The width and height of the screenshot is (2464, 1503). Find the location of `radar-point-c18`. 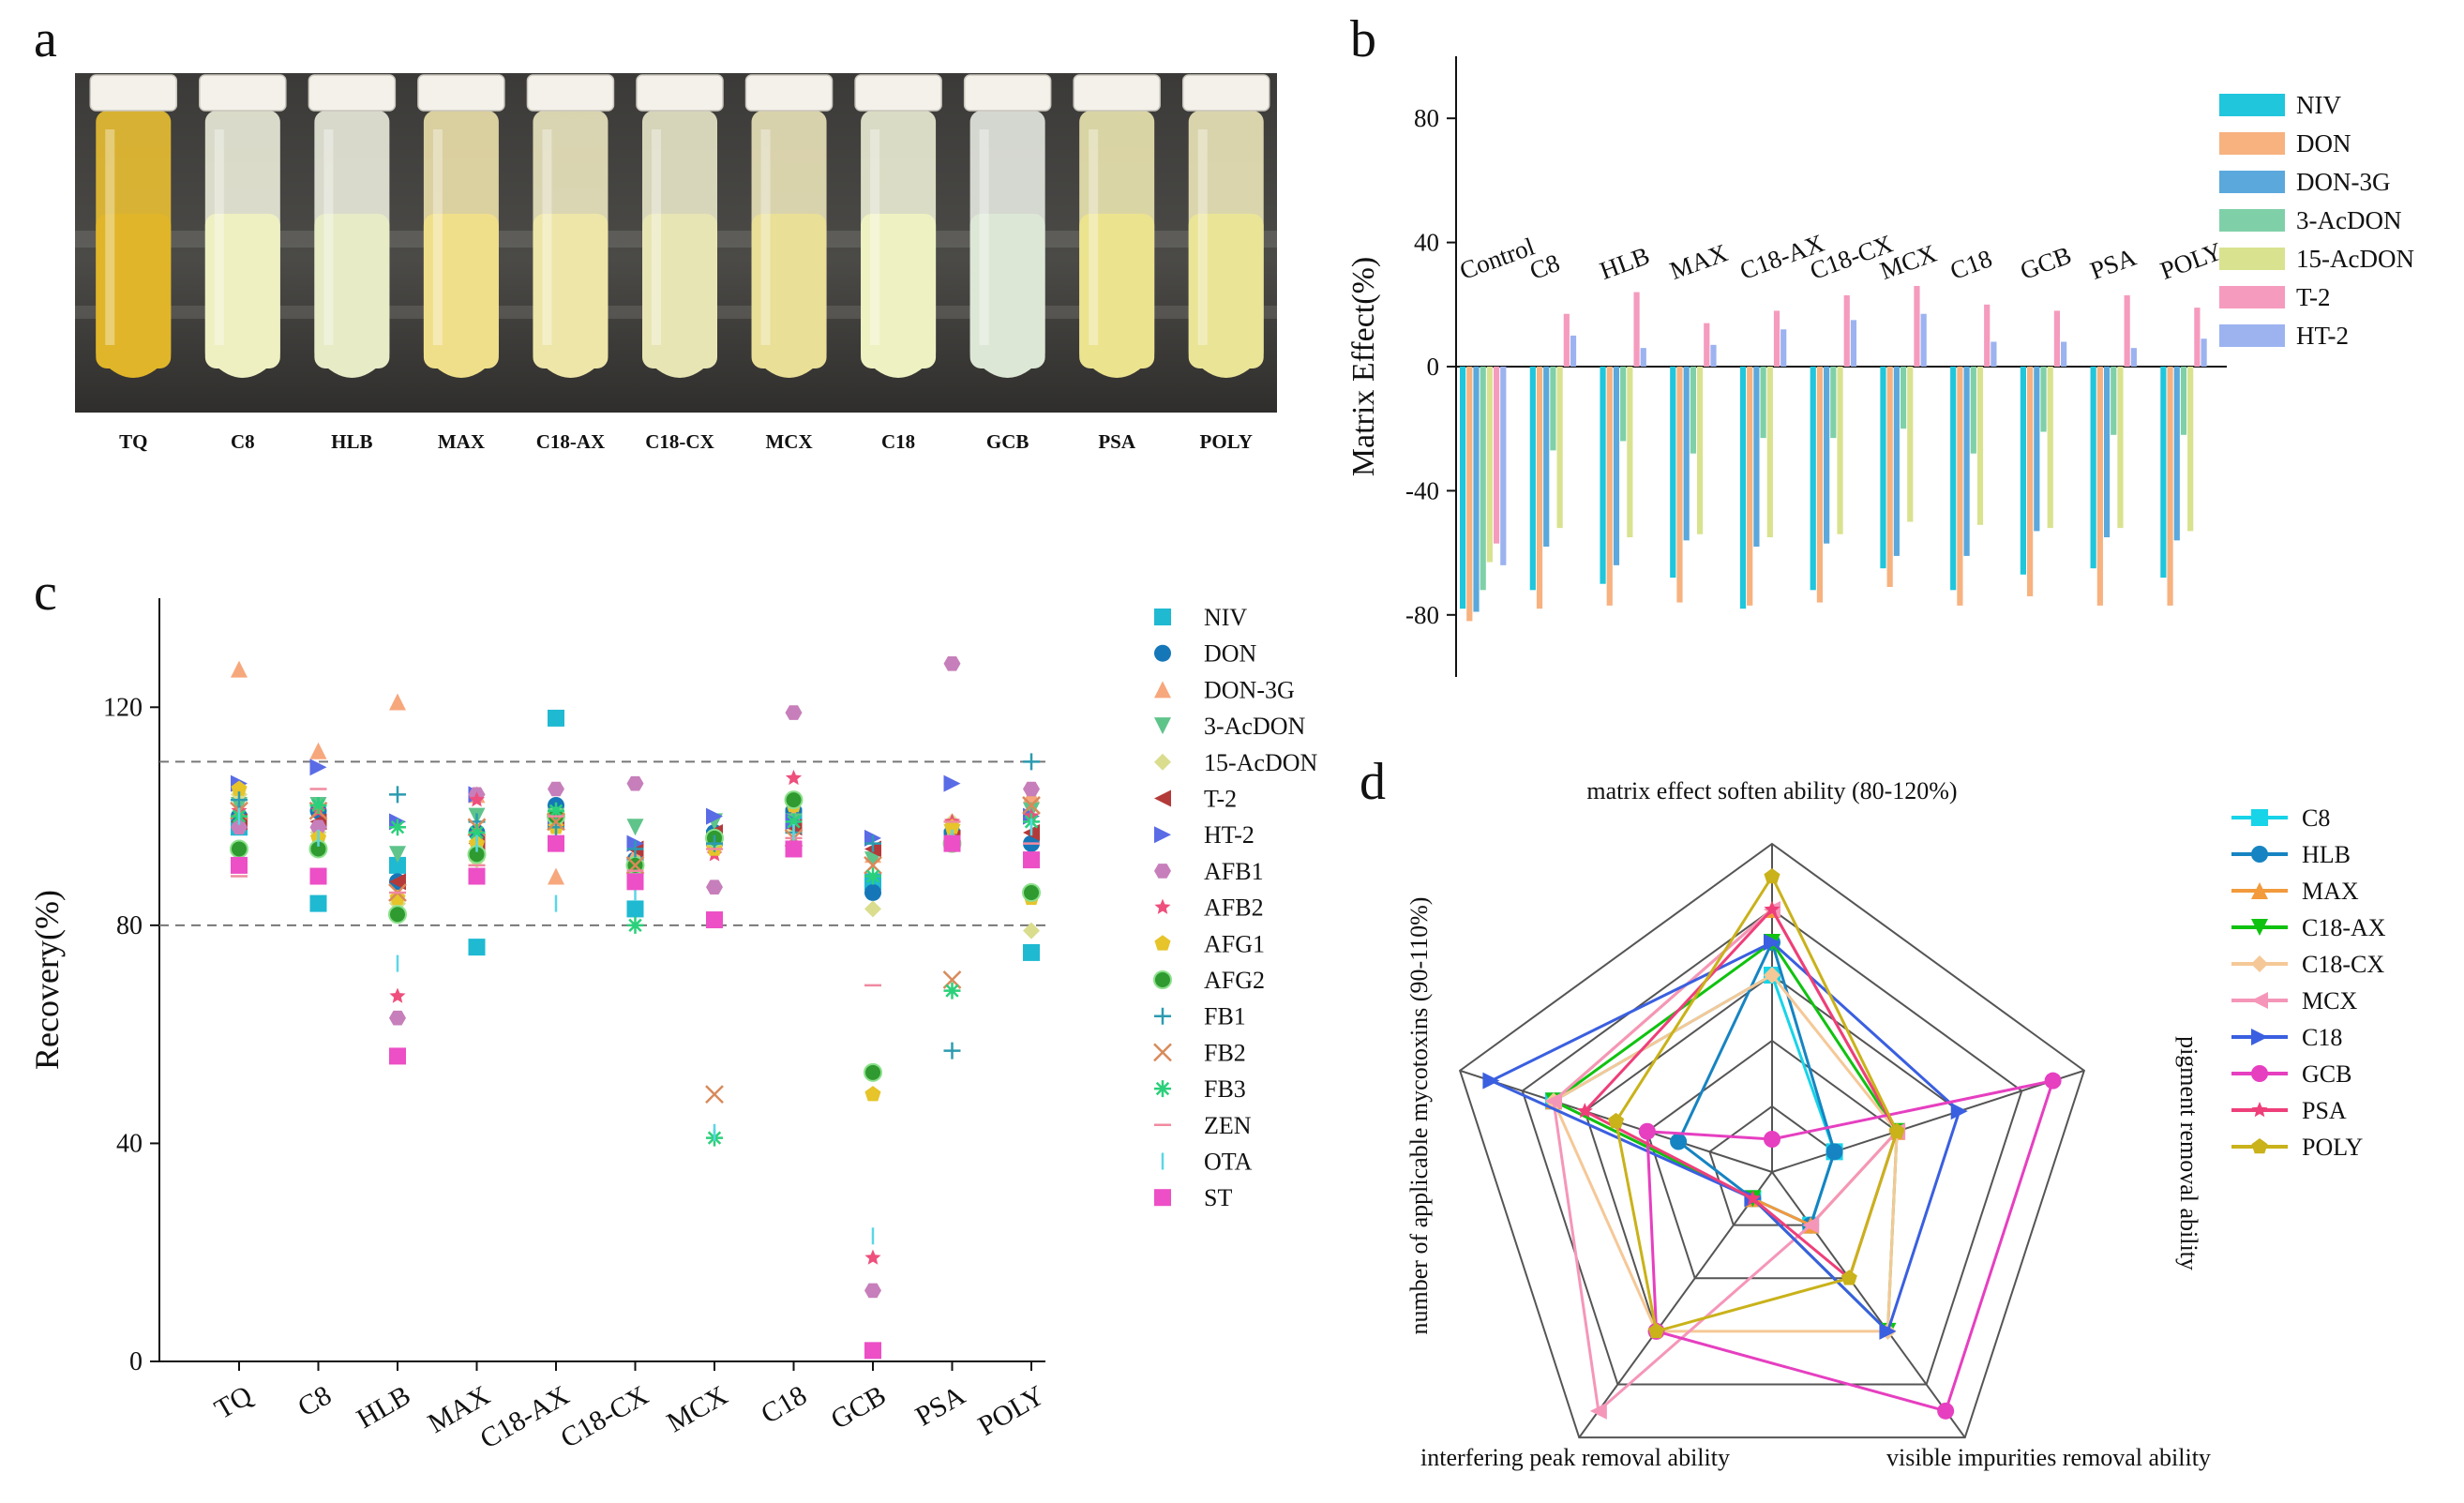

radar-point-c18 is located at coordinates (1491, 1081).